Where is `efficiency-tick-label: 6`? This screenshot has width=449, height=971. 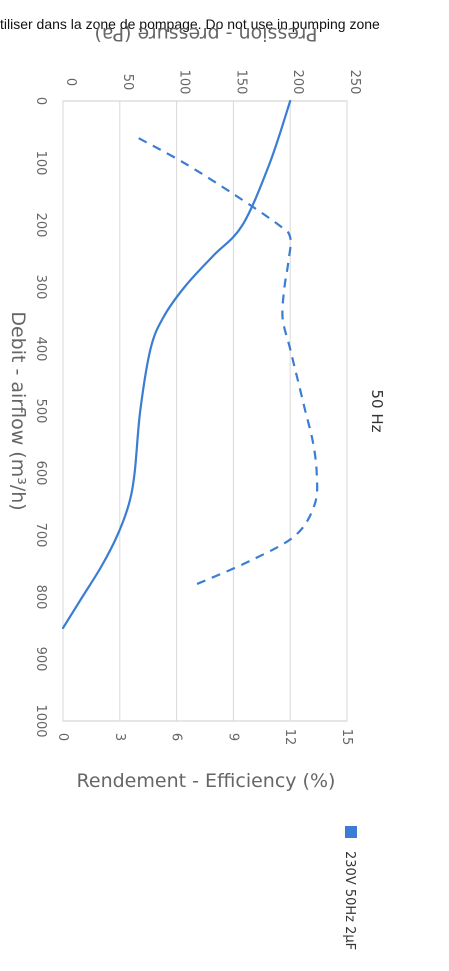
efficiency-tick-label: 6 is located at coordinates (176, 737).